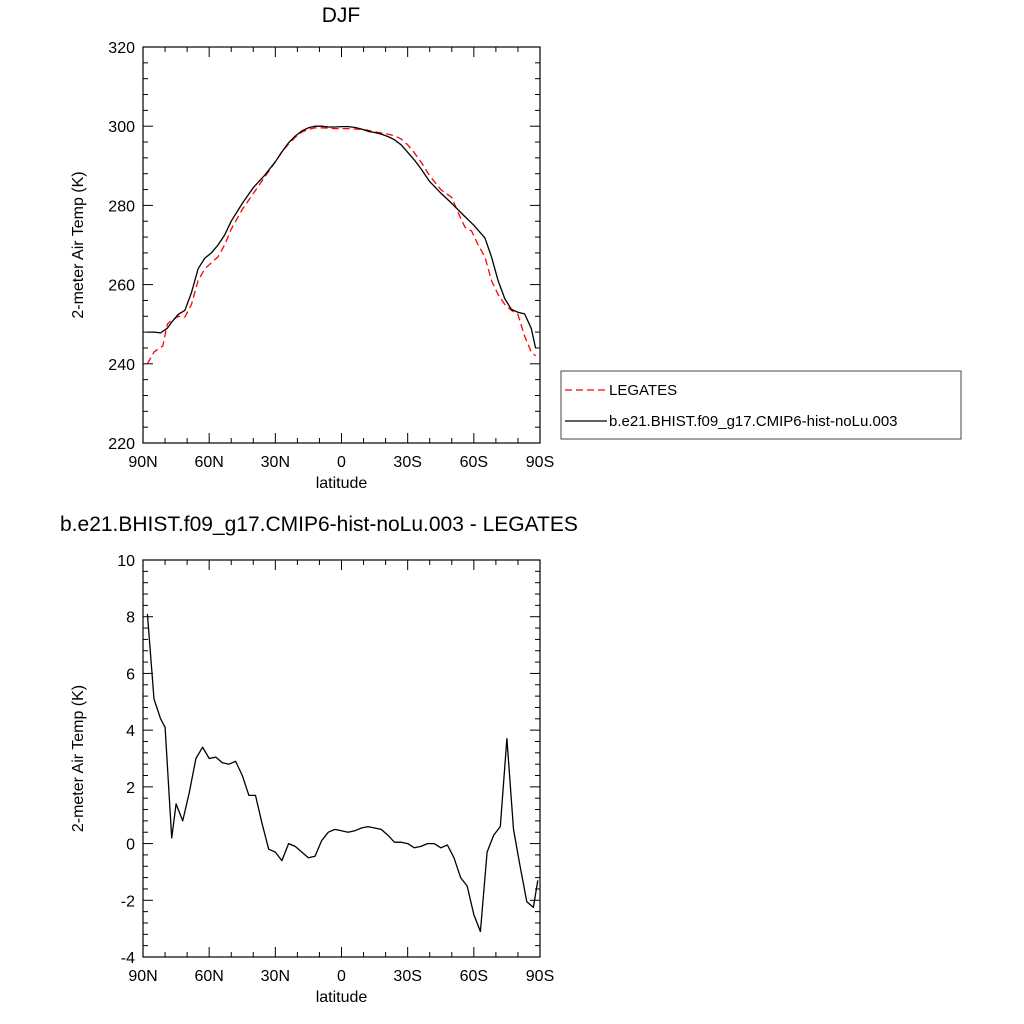  Describe the element at coordinates (128, 958) in the screenshot. I see `y-tick-label: -4` at that location.